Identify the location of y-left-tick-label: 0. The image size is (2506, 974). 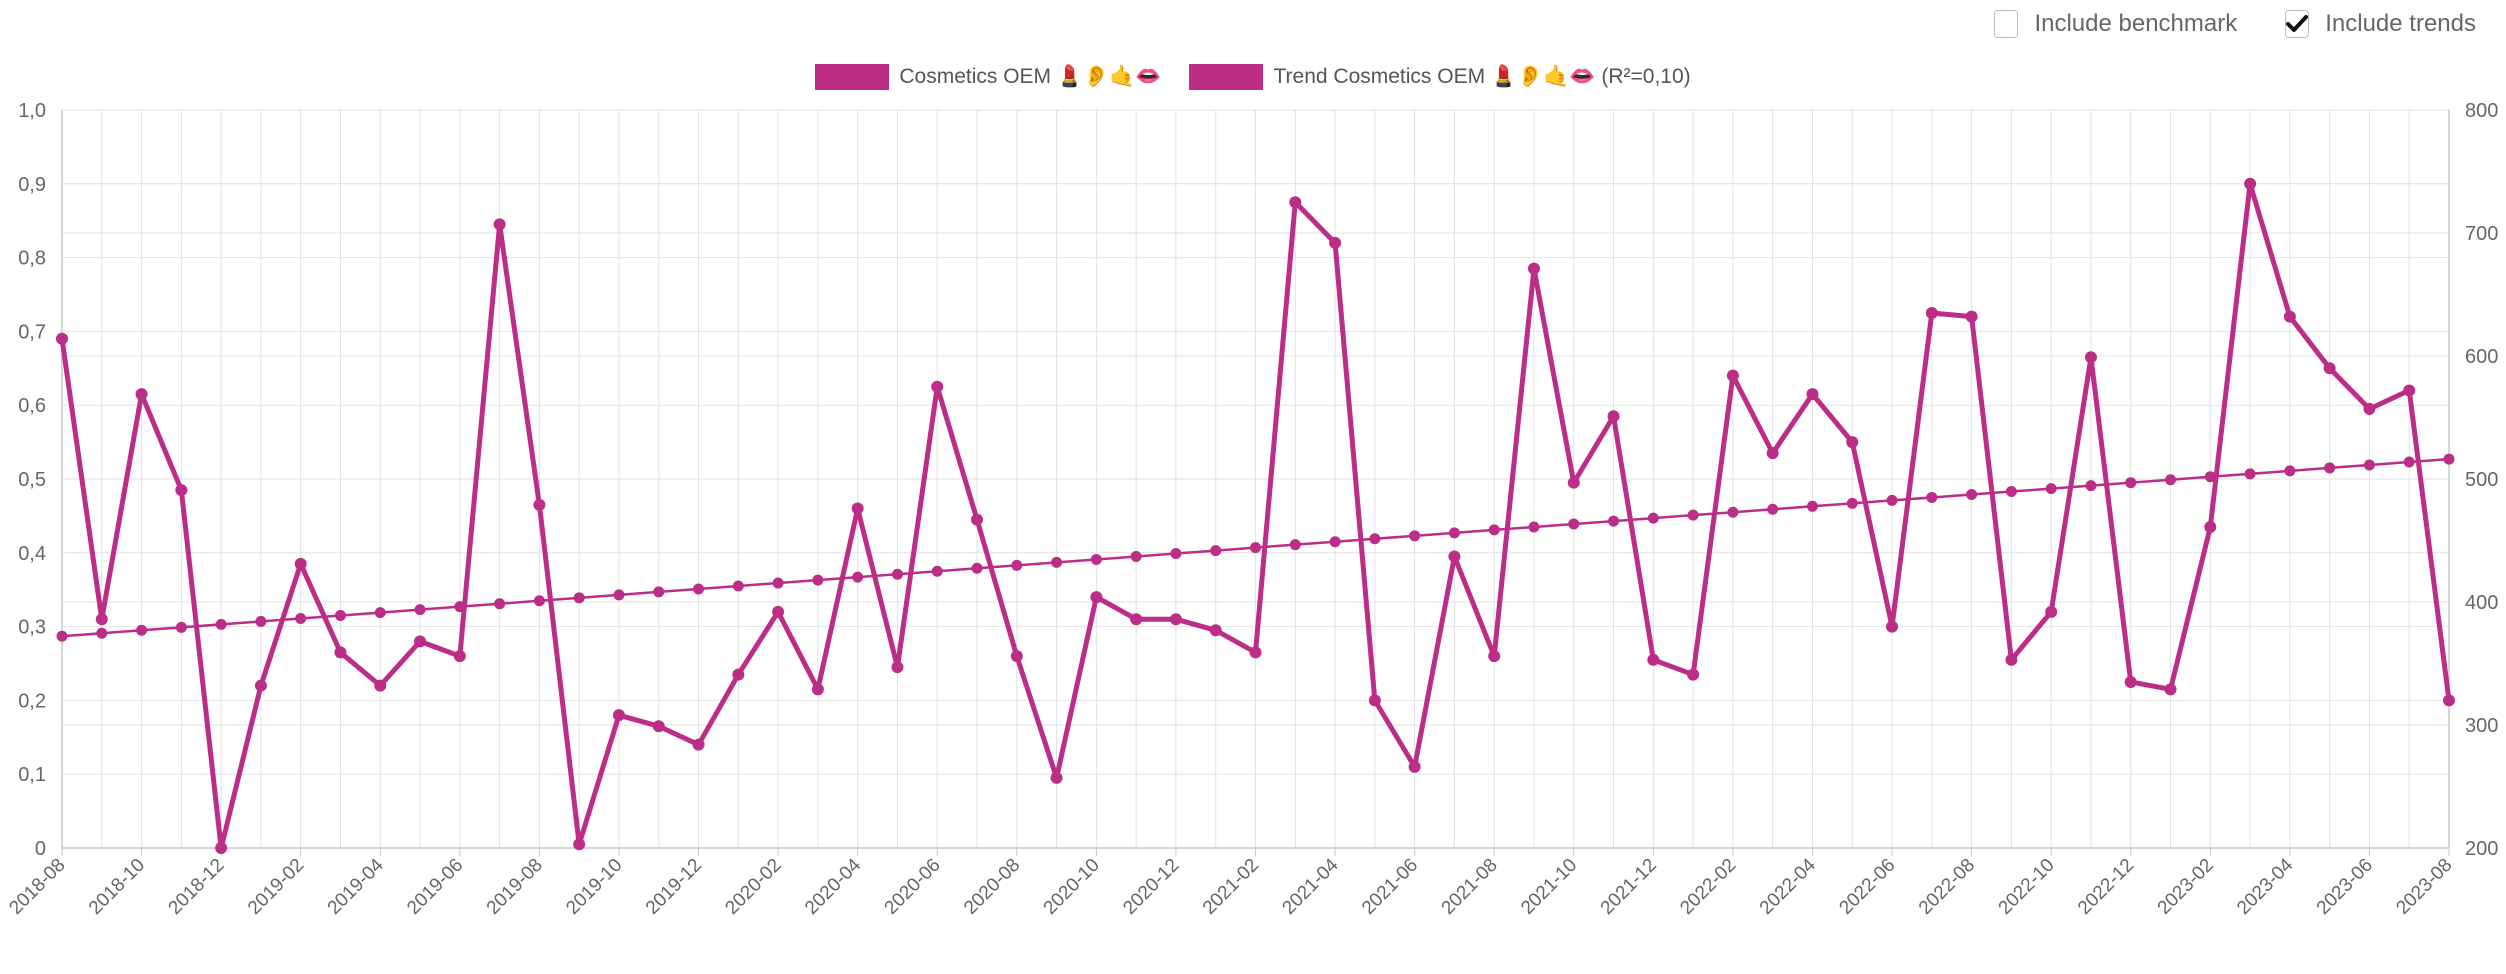
(40, 849).